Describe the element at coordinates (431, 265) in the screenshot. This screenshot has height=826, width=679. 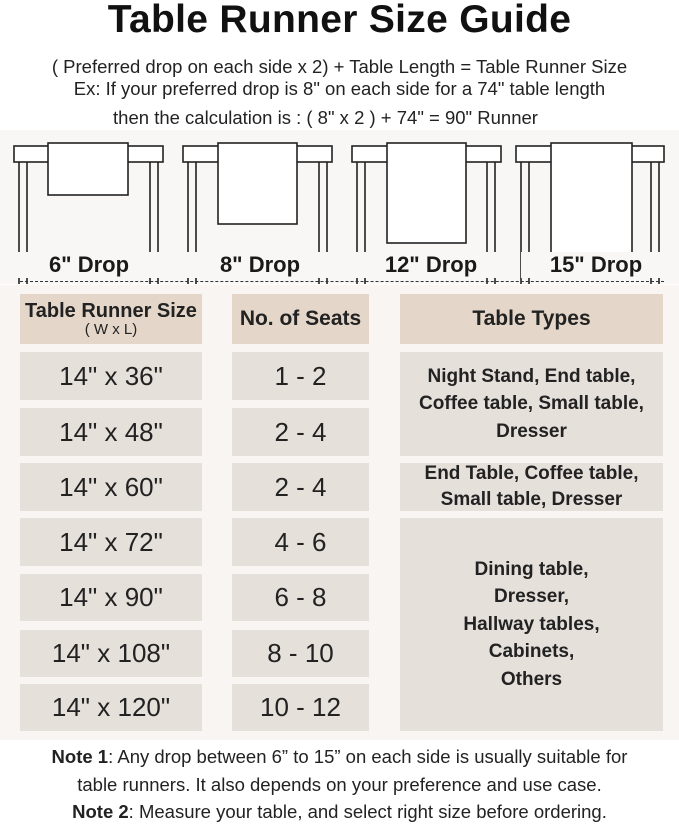
I see `drop-label-12: 12" Drop` at that location.